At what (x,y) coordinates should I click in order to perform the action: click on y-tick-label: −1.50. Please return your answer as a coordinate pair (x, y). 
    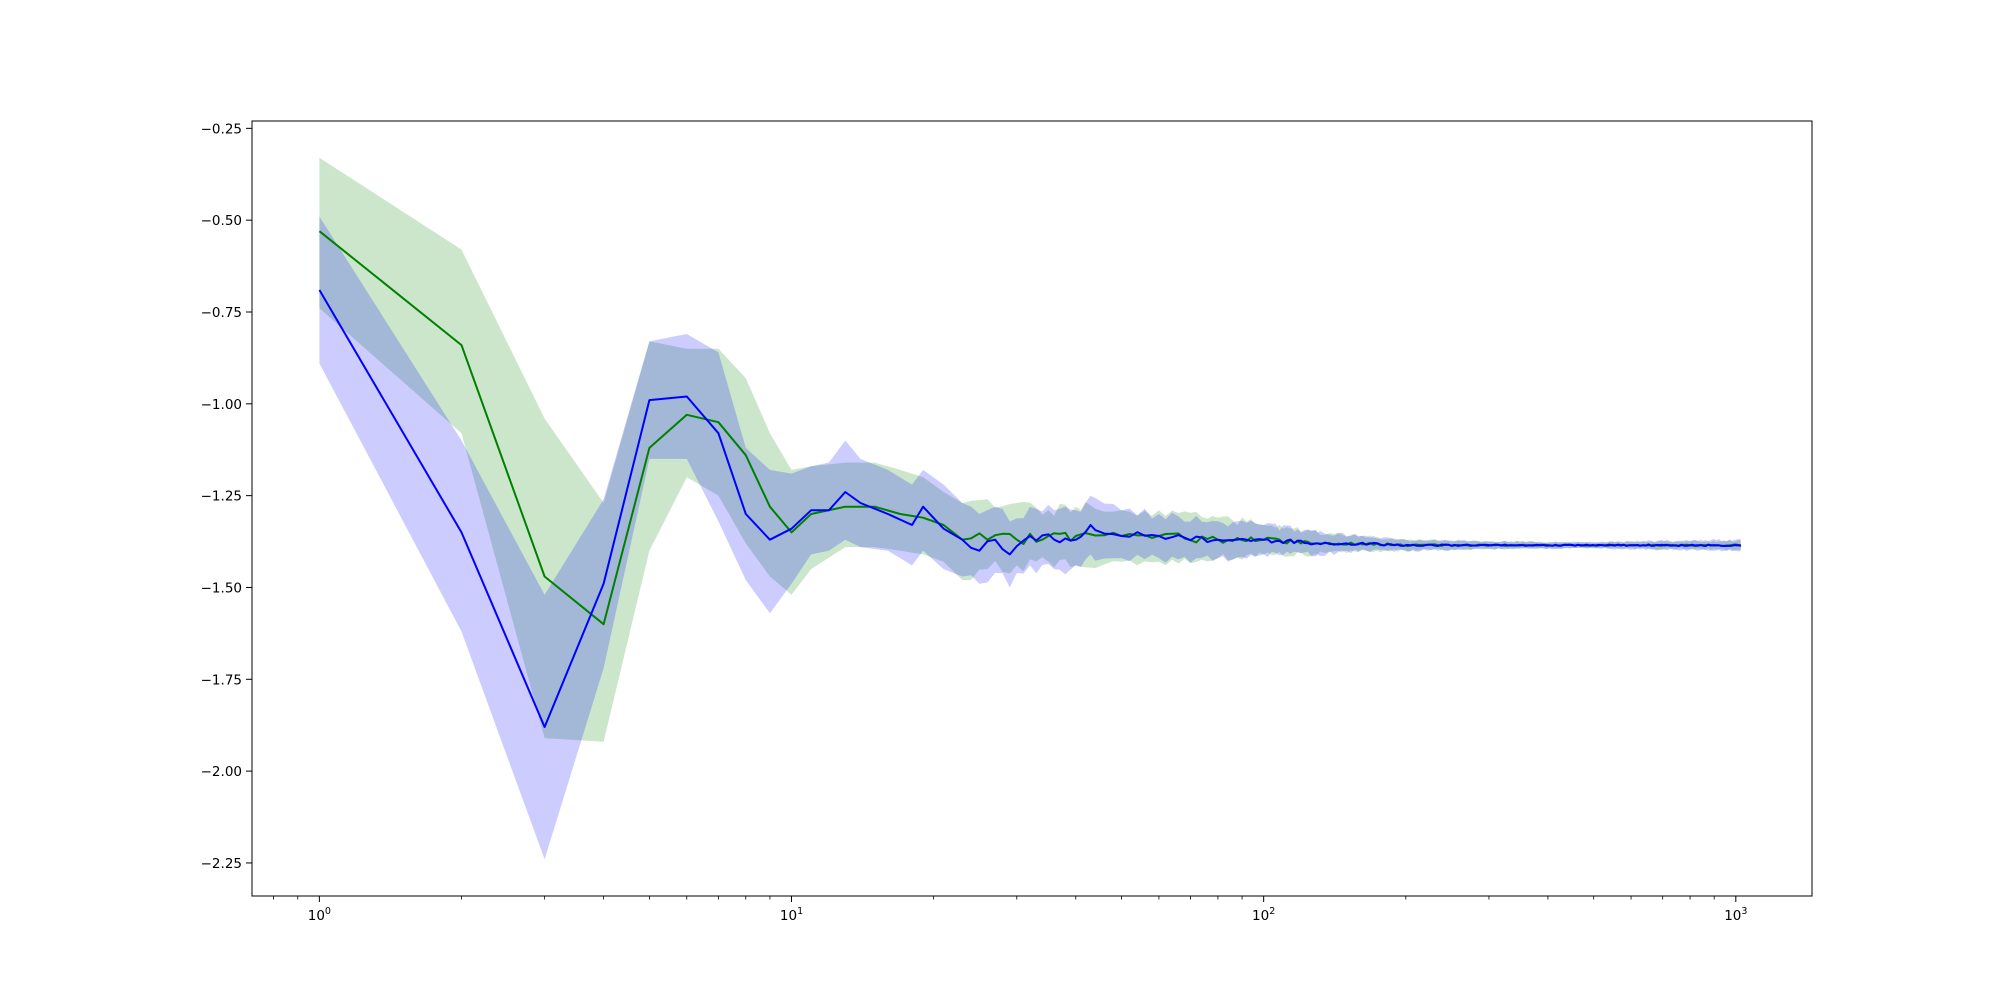
    Looking at the image, I should click on (221, 588).